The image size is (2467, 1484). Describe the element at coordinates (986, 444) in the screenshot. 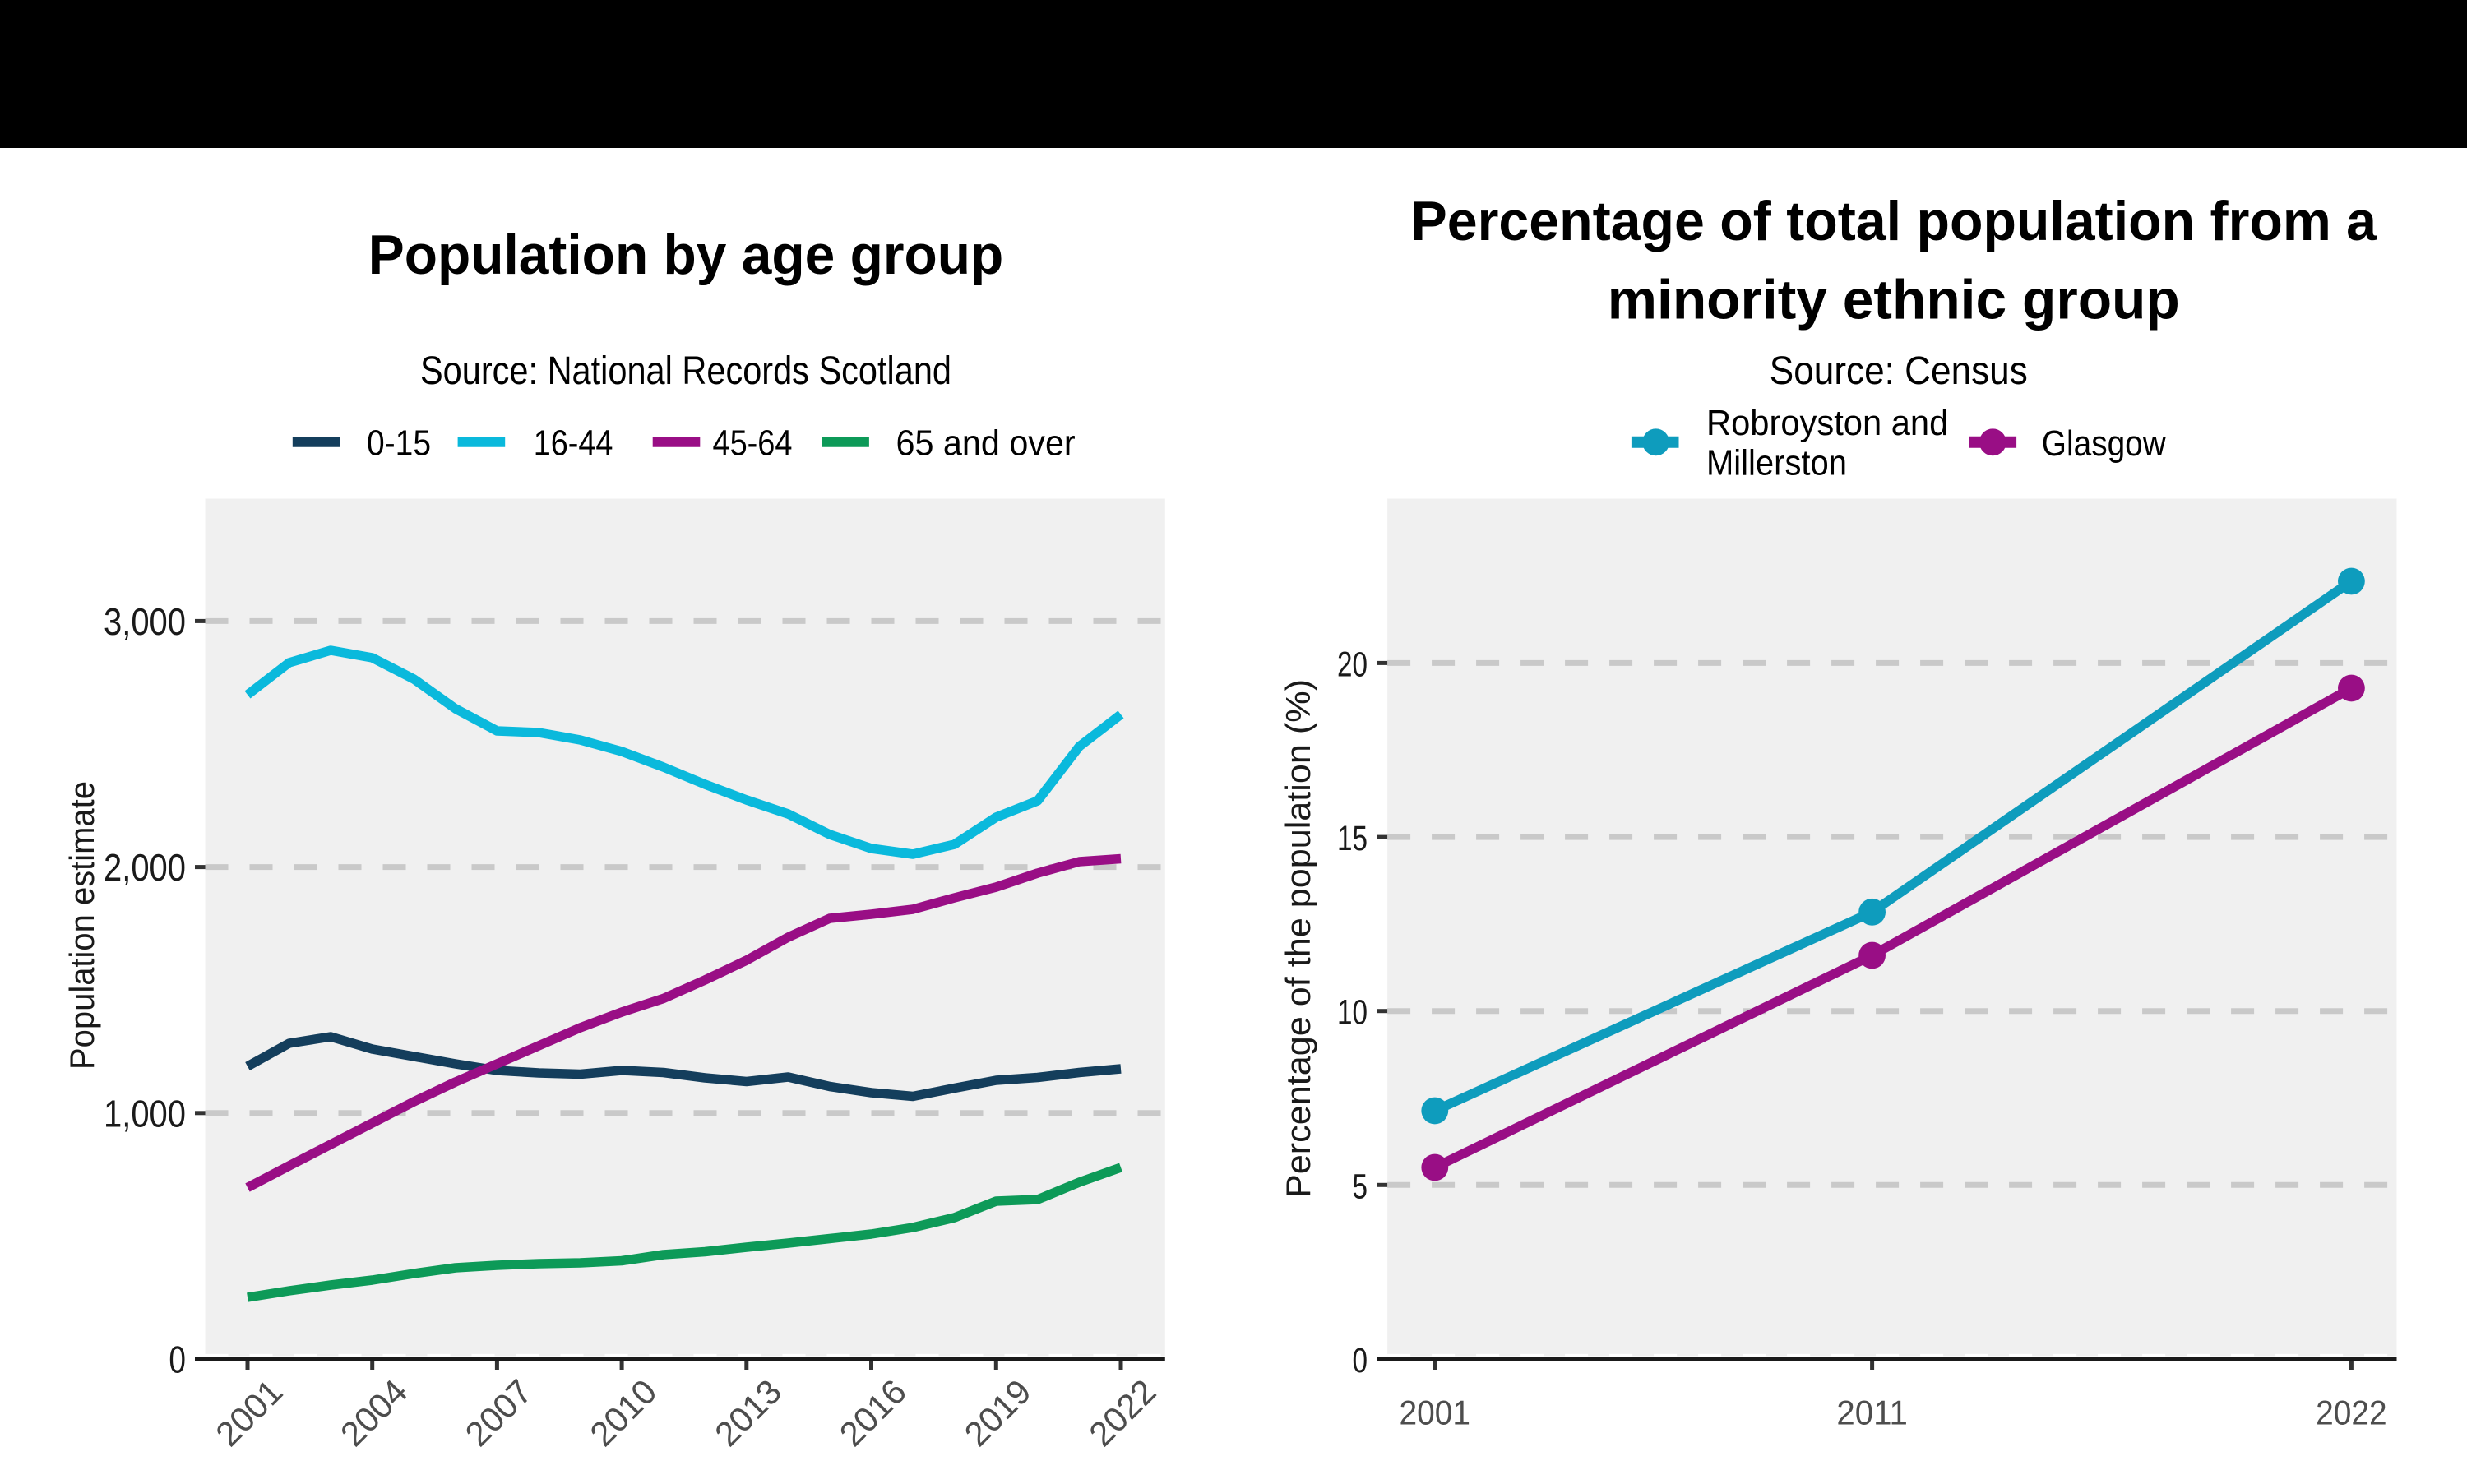

I see `svg-text: 65 and over` at that location.